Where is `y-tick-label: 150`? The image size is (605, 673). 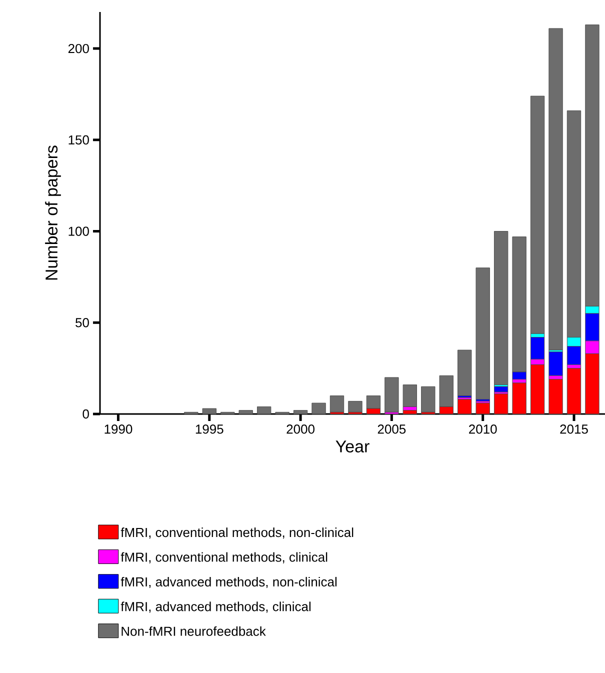 y-tick-label: 150 is located at coordinates (78, 140).